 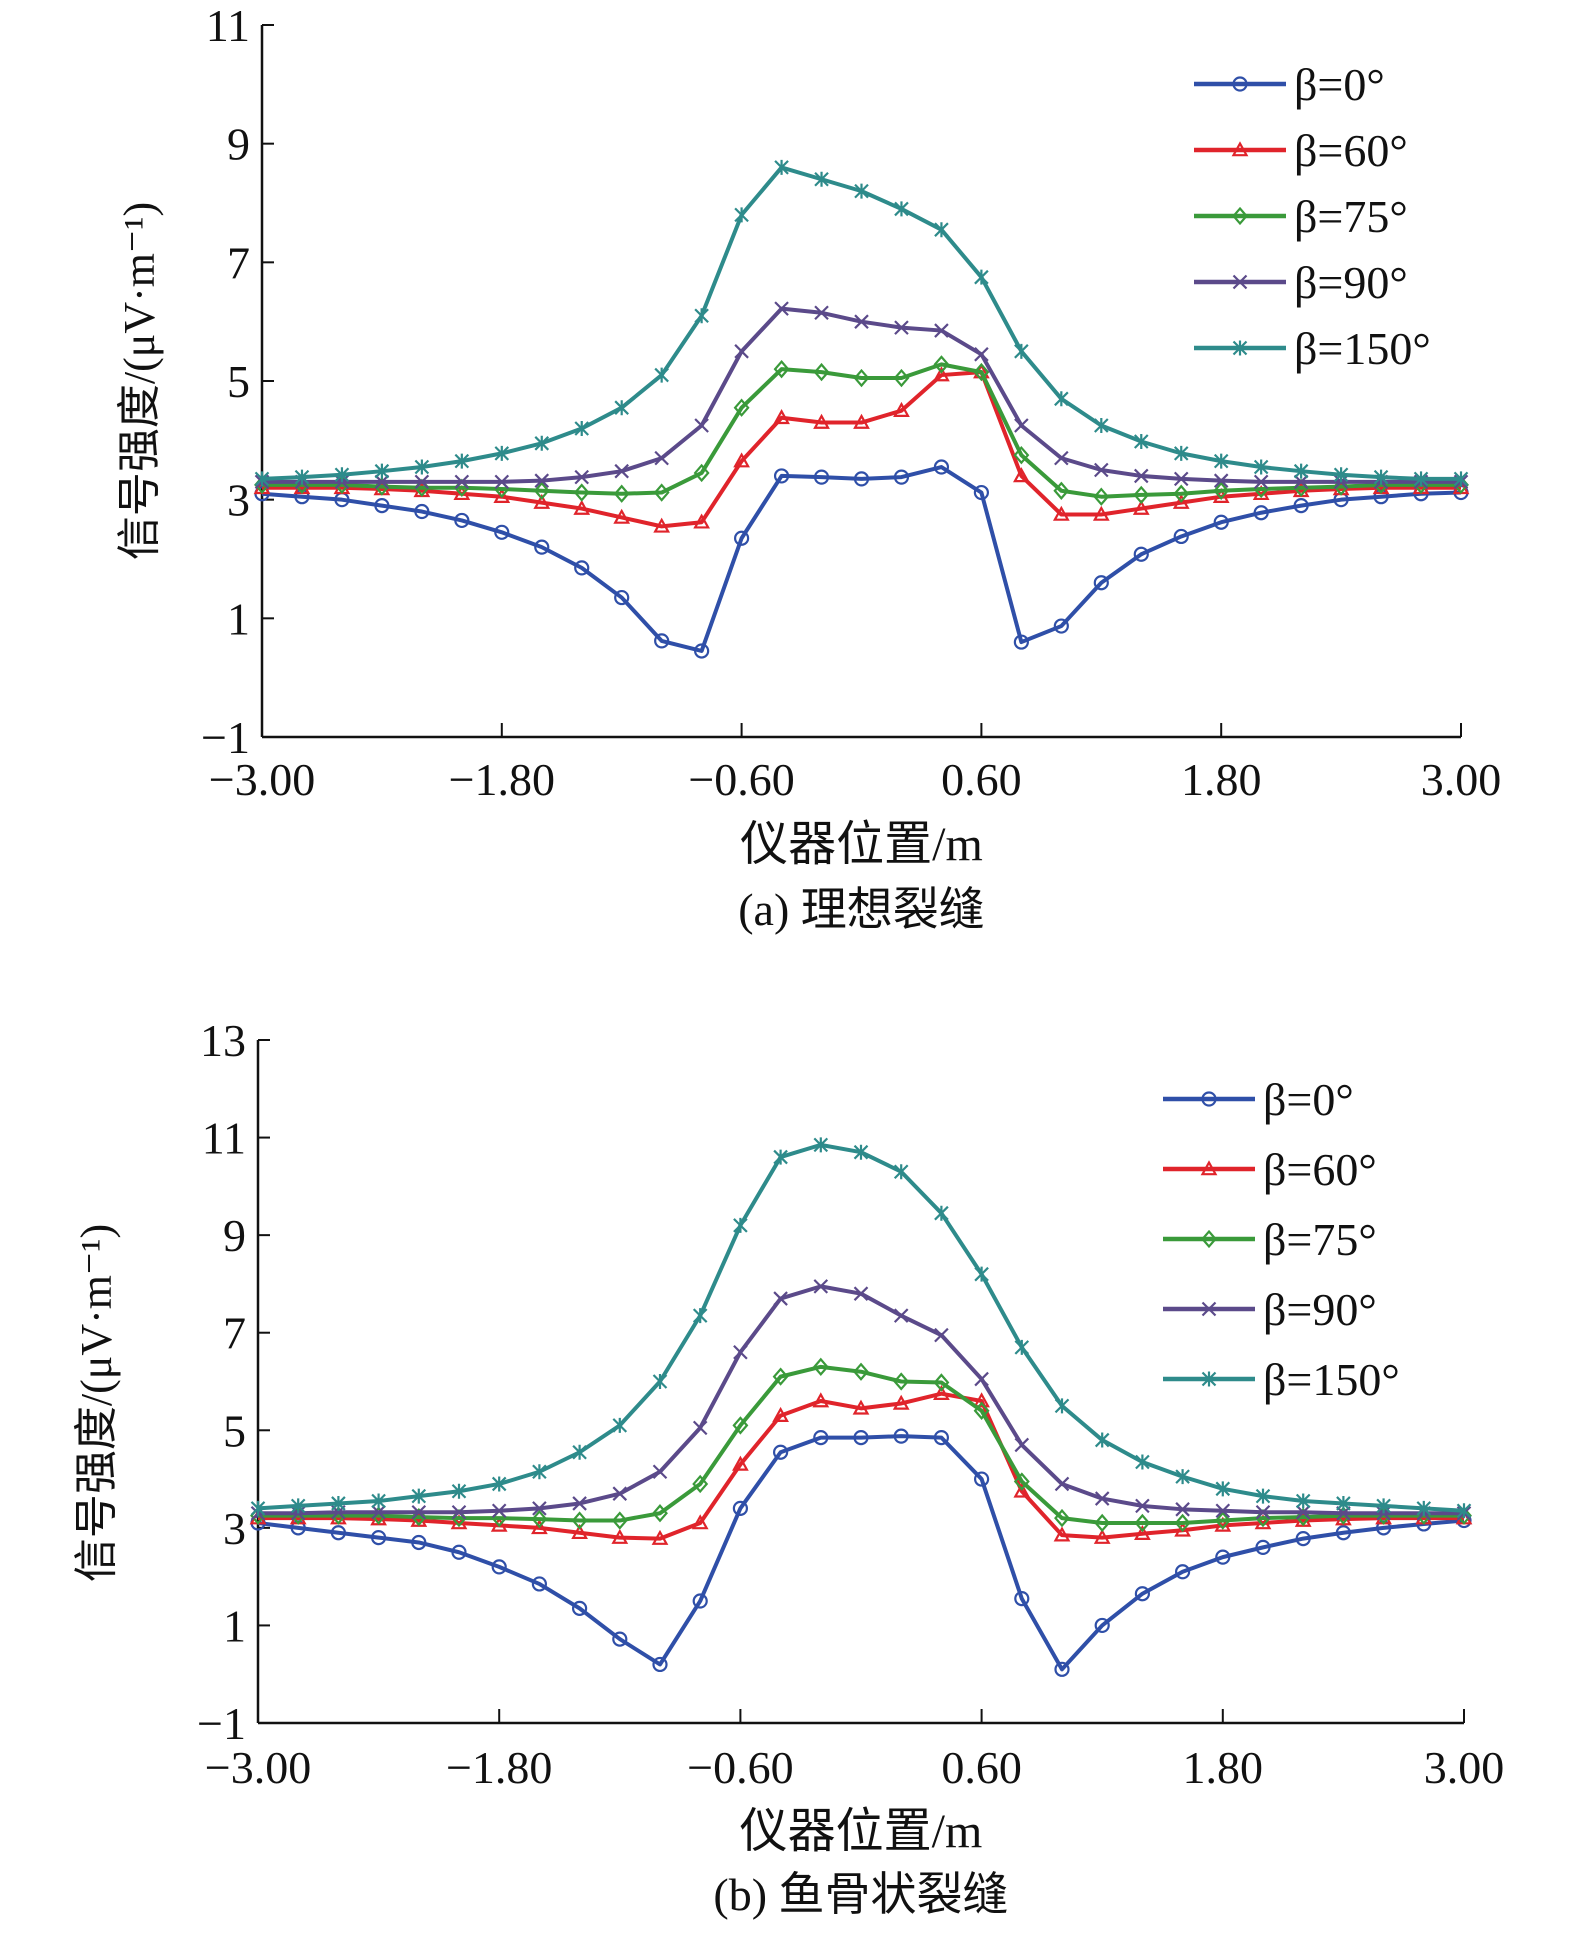 I want to click on legend-label: β=150°, so click(x=1362, y=348).